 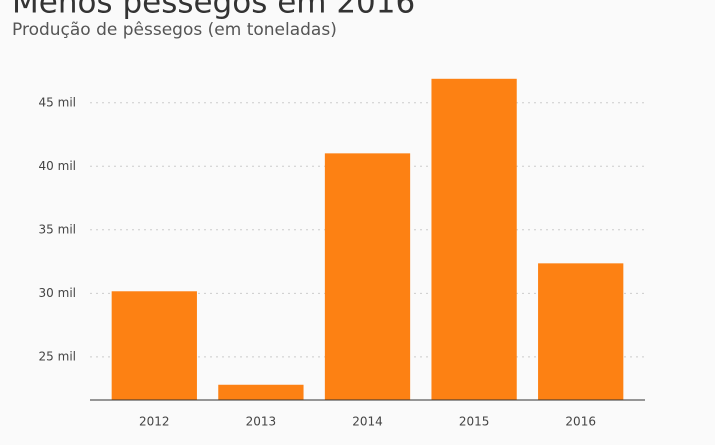 What do you see at coordinates (367, 422) in the screenshot?
I see `x-tick-label: 2014` at bounding box center [367, 422].